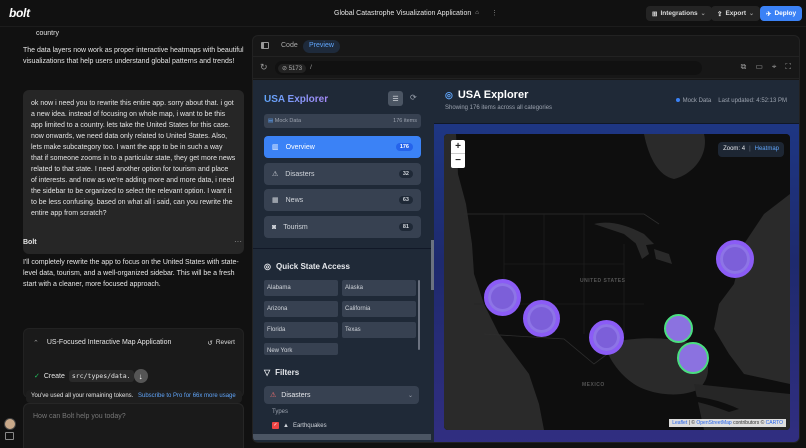 This screenshot has width=806, height=448. What do you see at coordinates (271, 121) in the screenshot?
I see `database-small-icon: ▤` at bounding box center [271, 121].